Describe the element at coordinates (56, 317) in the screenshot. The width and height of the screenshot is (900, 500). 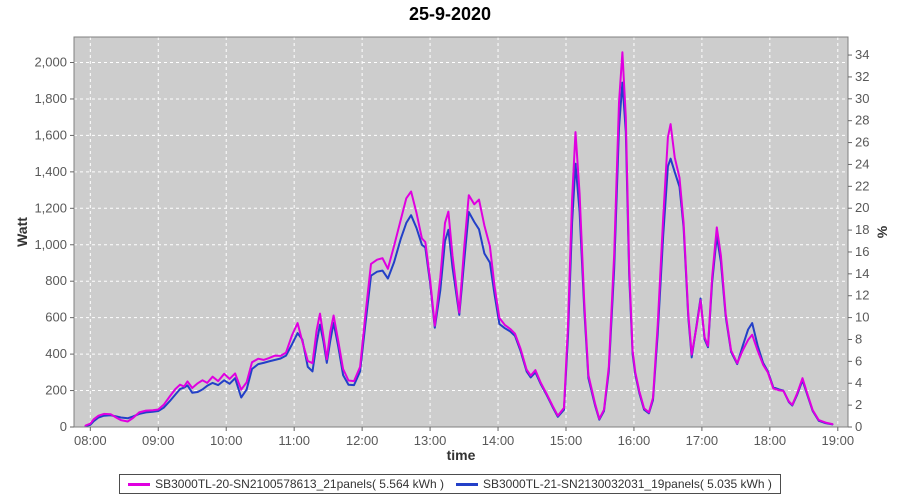
I see `svg-text: 600` at that location.